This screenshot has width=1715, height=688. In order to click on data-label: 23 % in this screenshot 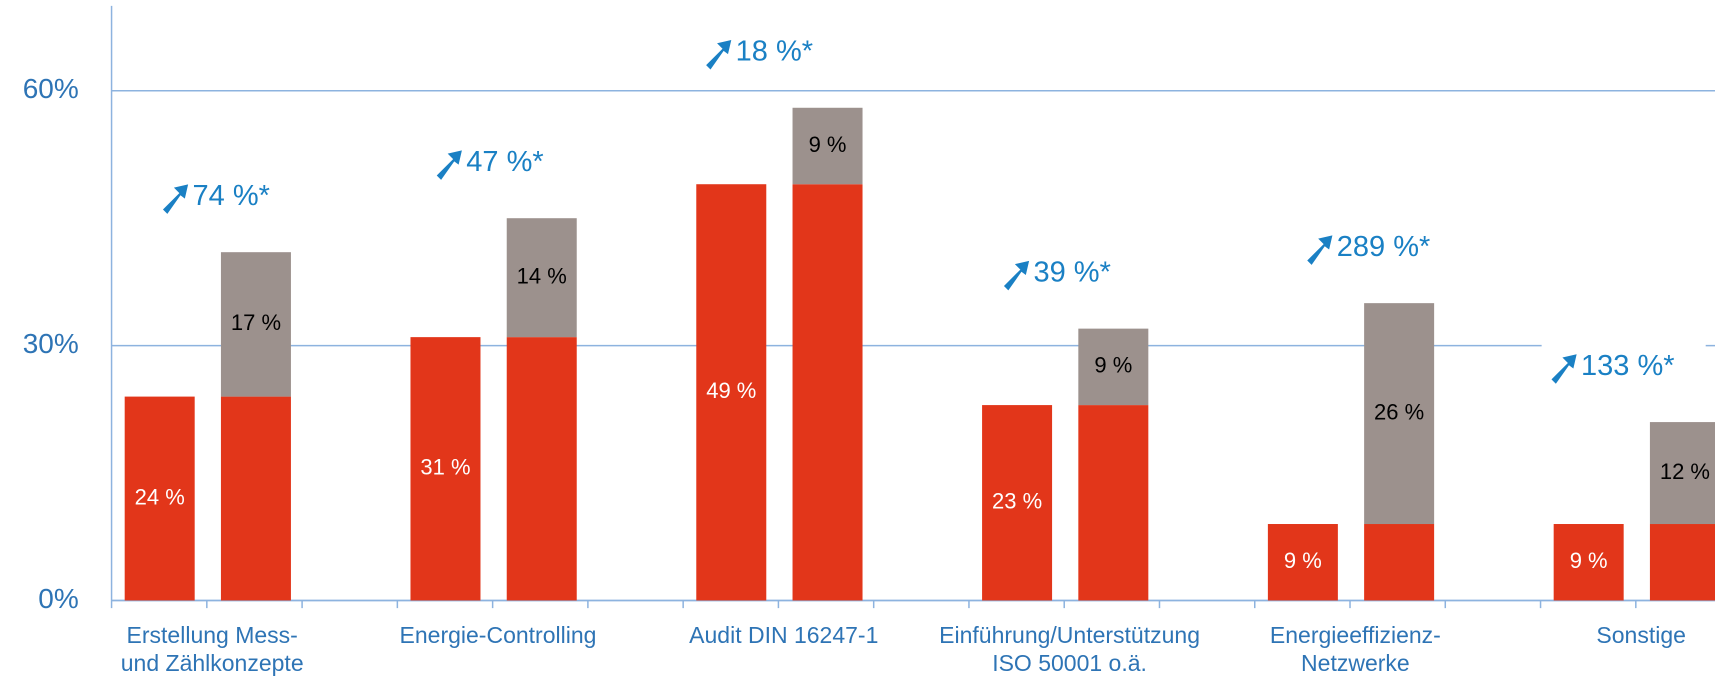, I will do `click(1017, 501)`.